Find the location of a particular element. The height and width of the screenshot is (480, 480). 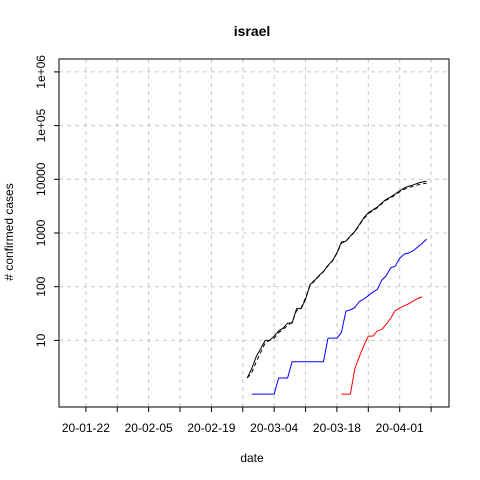

x-axis-label: date is located at coordinates (252, 458).